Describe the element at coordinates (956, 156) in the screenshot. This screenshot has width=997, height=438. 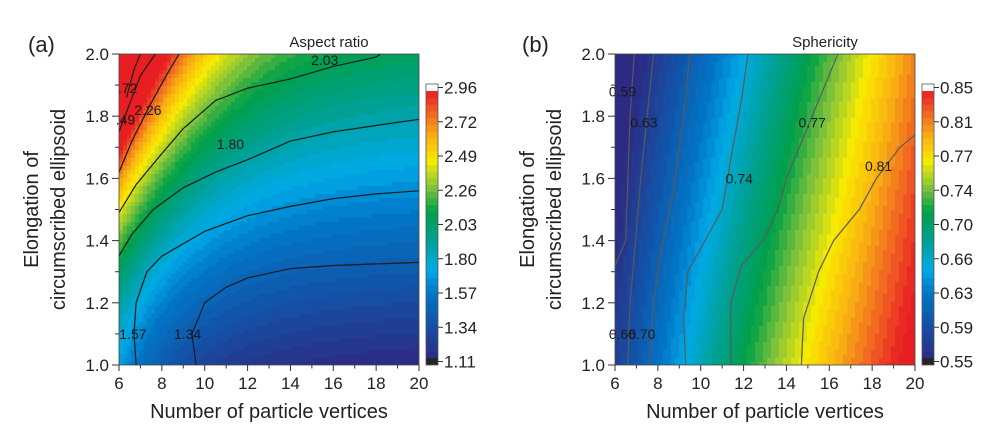
I see `colorbar-tick-label: 0.77` at that location.